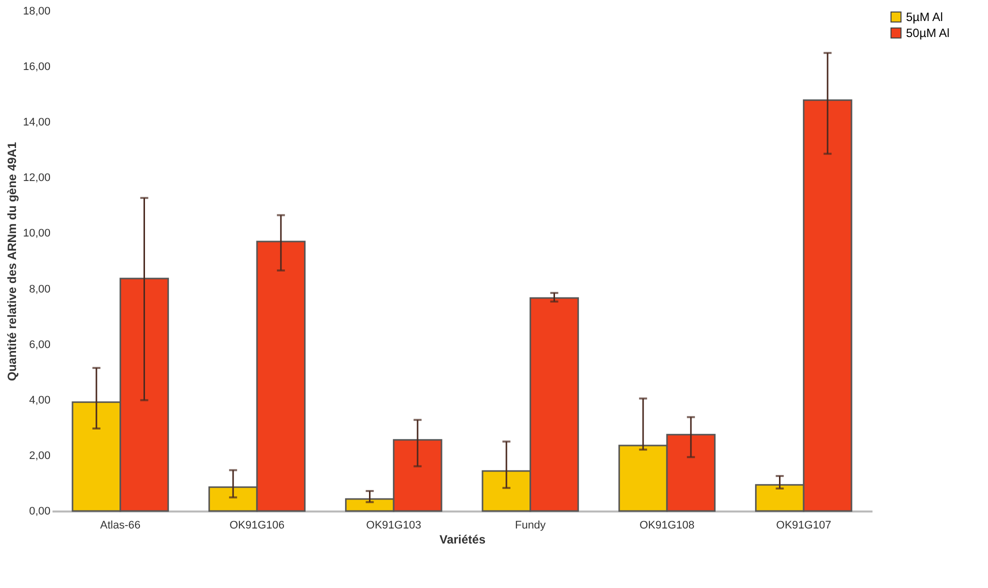  I want to click on y-tick-label: 4,00, so click(39, 400).